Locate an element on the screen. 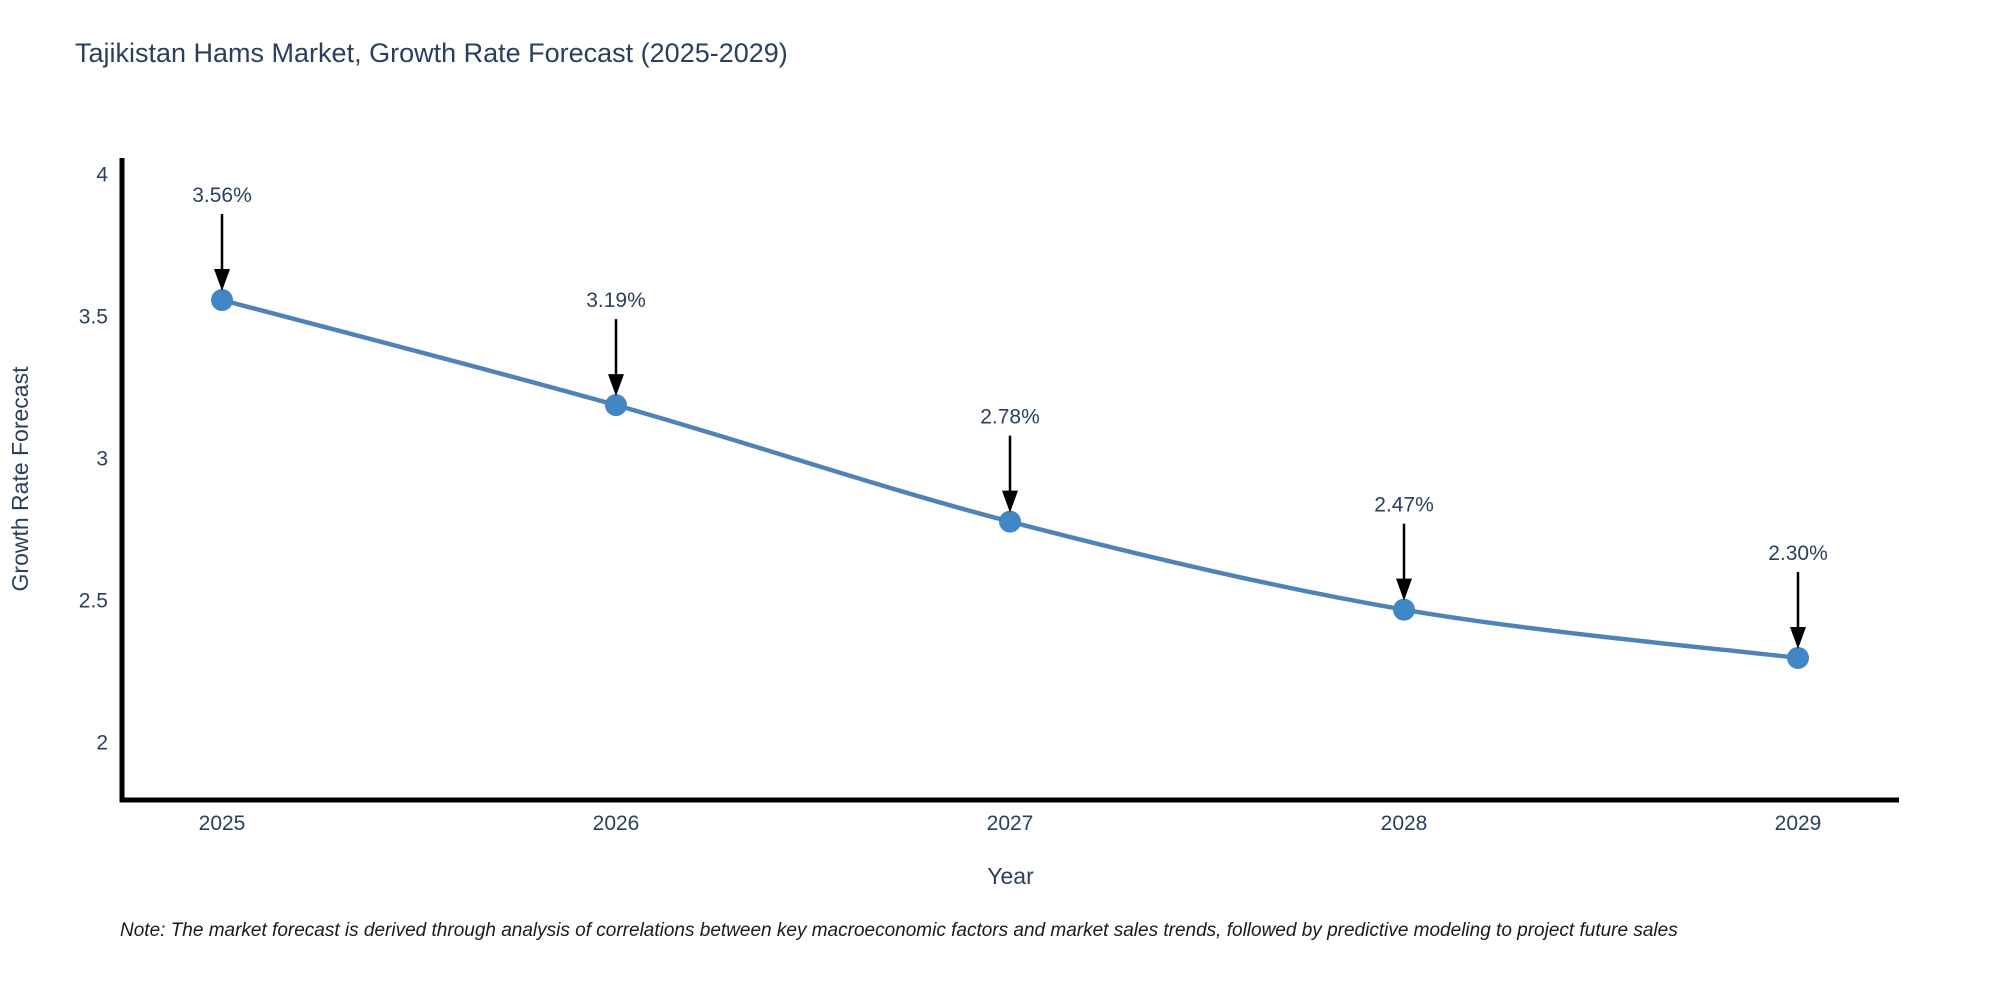  x-tick-label: 2027 is located at coordinates (1010, 823).